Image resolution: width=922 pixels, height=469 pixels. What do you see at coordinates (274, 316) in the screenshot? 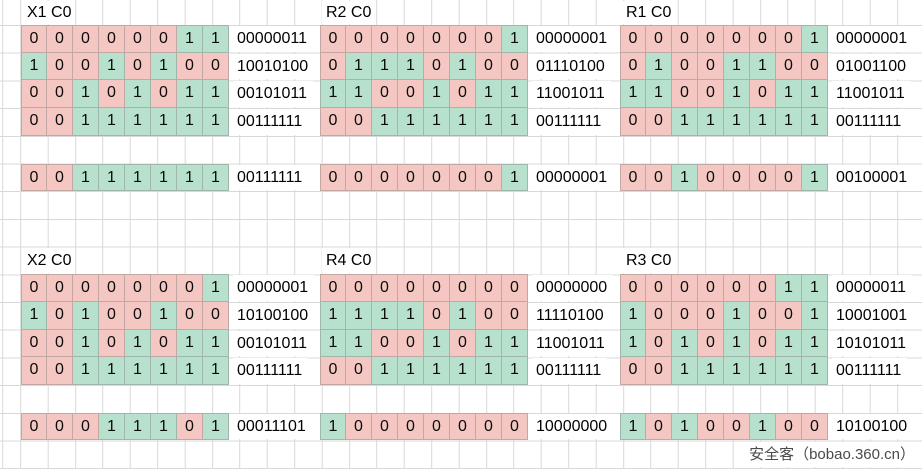
I see `row-binary-label: 10100100` at bounding box center [274, 316].